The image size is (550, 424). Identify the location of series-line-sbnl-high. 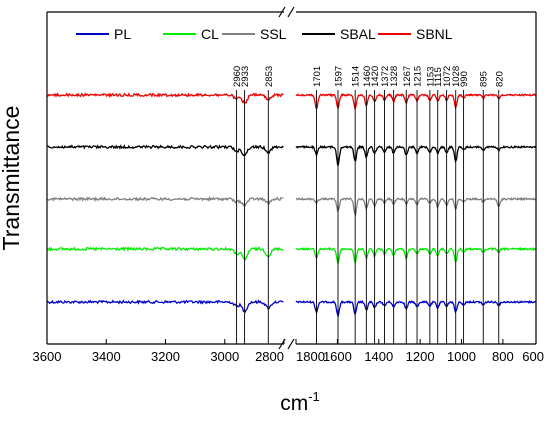
(165, 98).